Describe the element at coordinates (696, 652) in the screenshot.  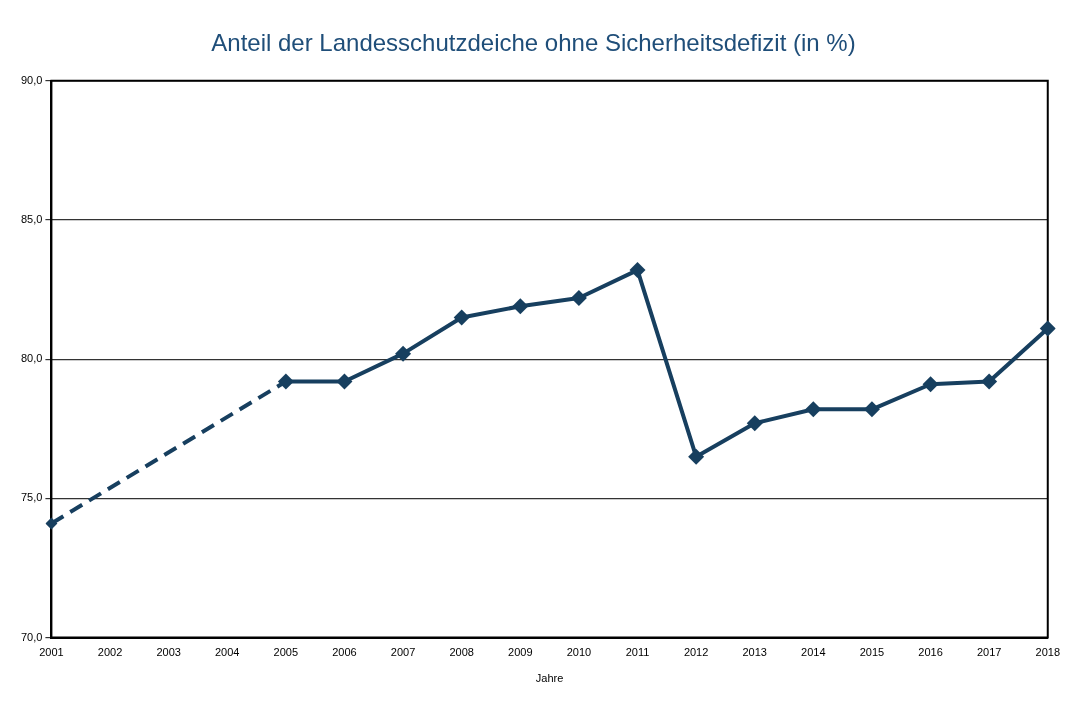
I see `x-tick-label: 2012` at that location.